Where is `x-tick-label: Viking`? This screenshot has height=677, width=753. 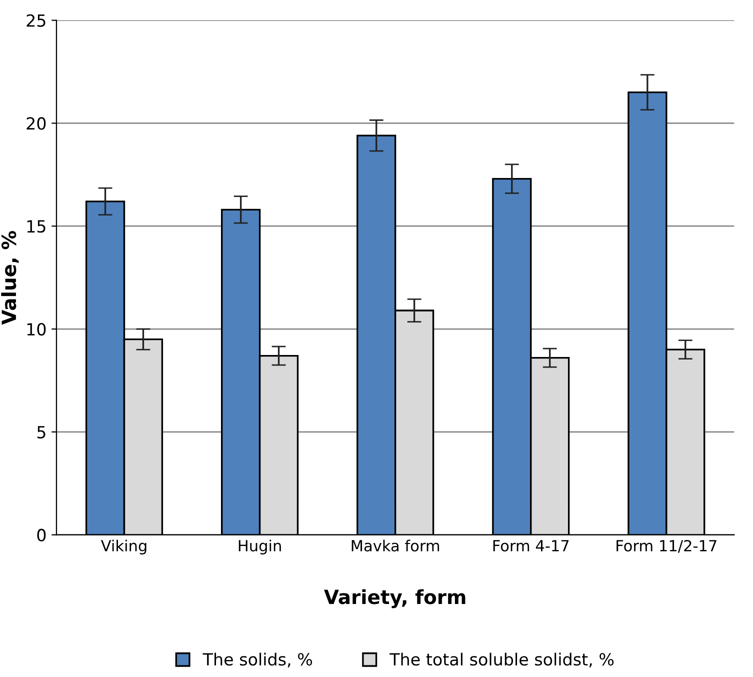 x-tick-label: Viking is located at coordinates (123, 547).